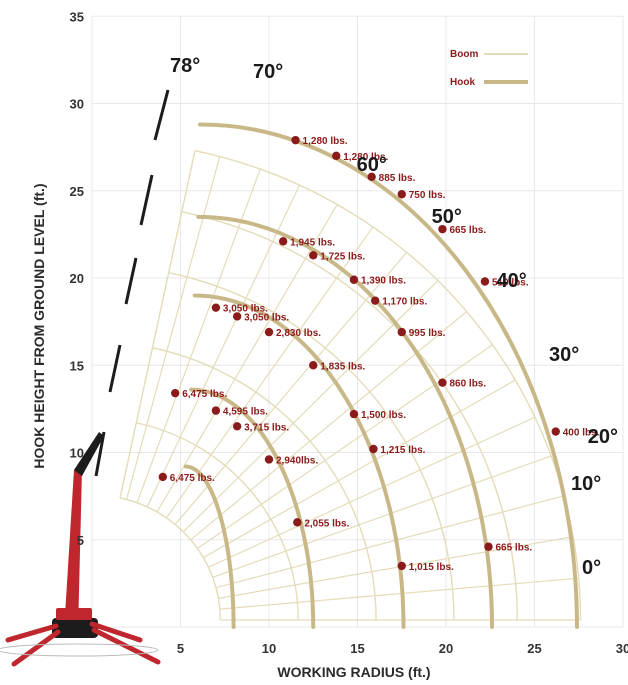 Image resolution: width=628 pixels, height=685 pixels. Describe the element at coordinates (79, 650) in the screenshot. I see `crane-footprint` at that location.